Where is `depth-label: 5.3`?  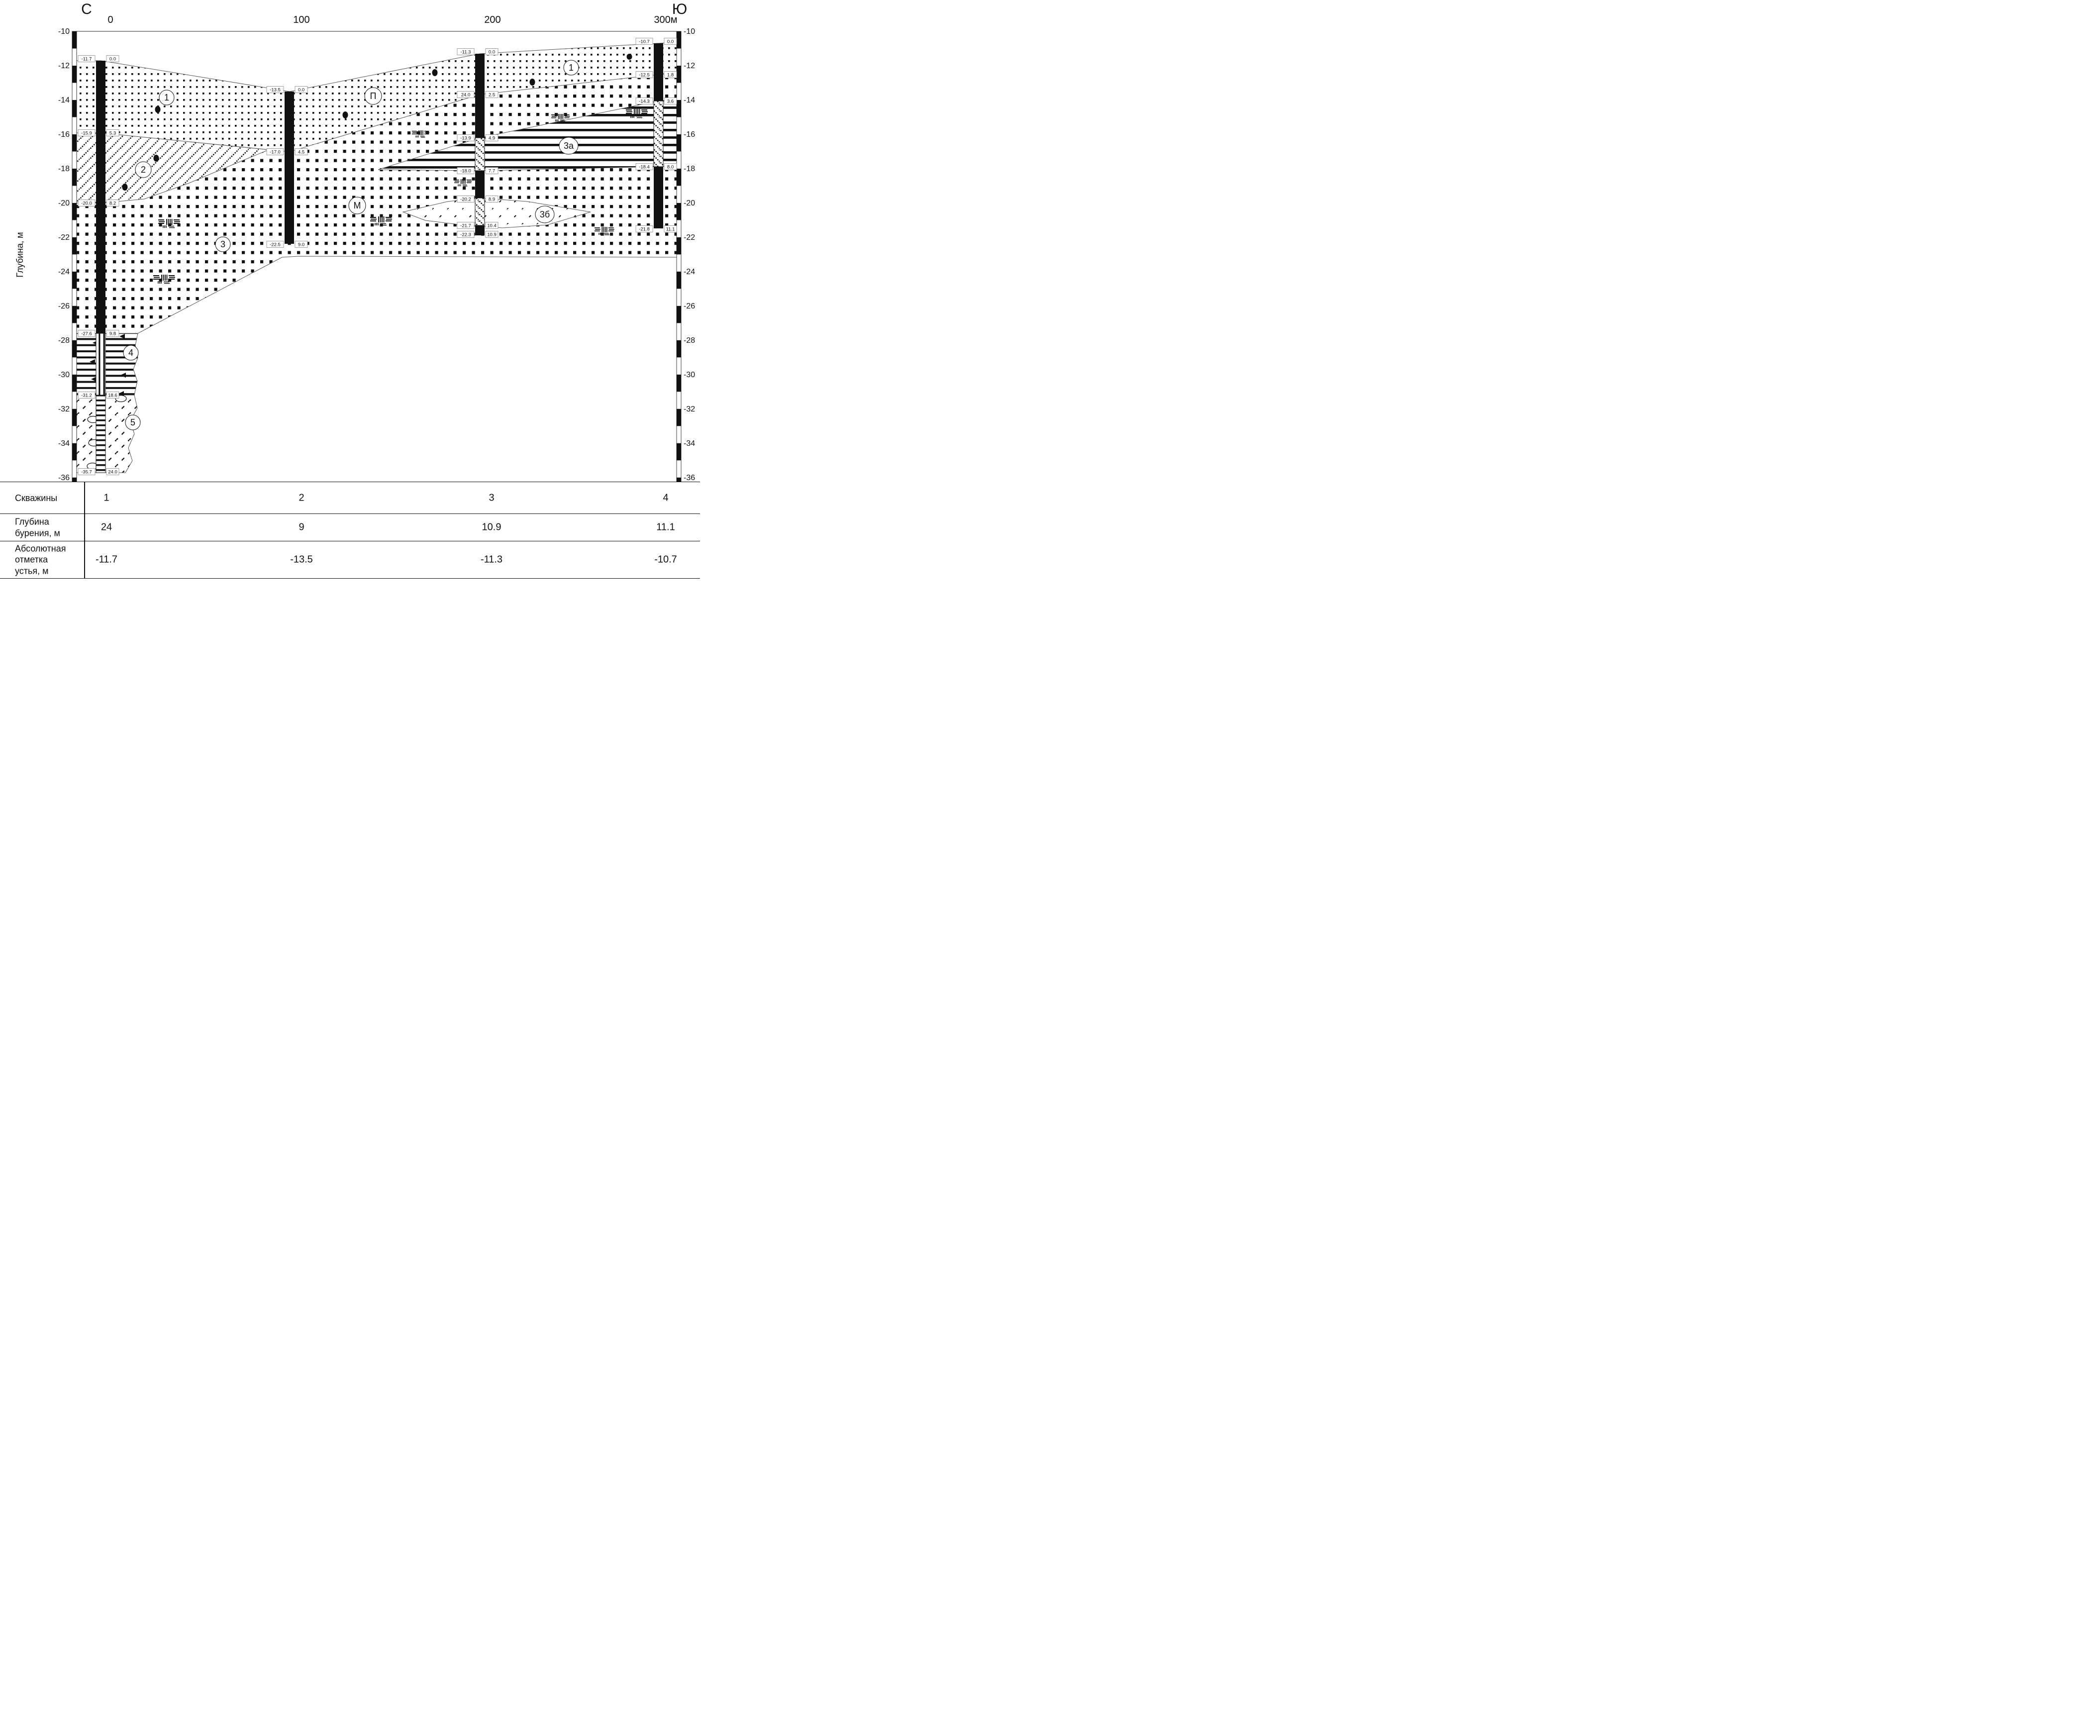 depth-label: 5.3 is located at coordinates (112, 133).